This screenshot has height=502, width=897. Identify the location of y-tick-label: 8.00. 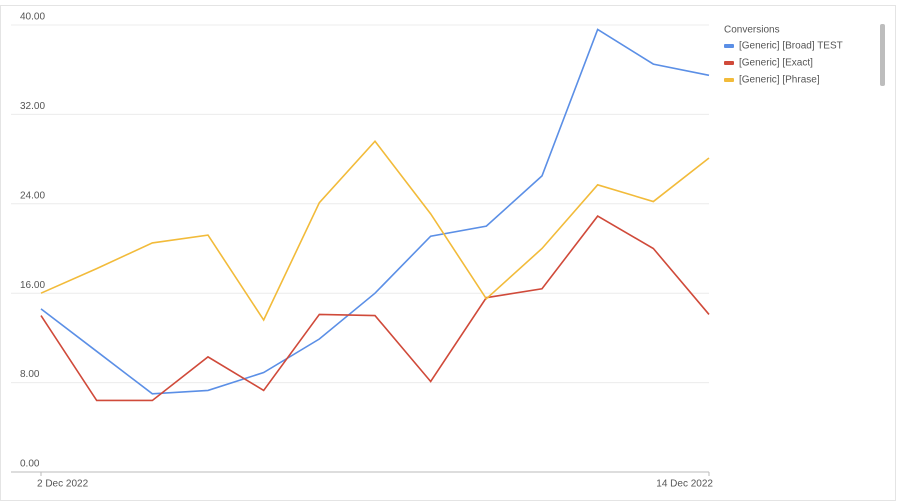
(30, 374).